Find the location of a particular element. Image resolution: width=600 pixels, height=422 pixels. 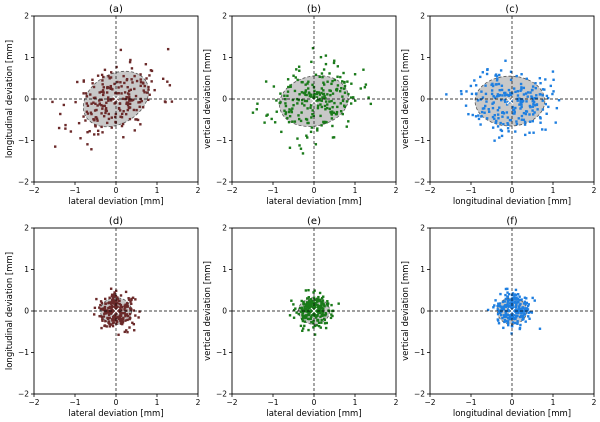

y-axis-label: vertical deviation [mm] is located at coordinates (406, 99).